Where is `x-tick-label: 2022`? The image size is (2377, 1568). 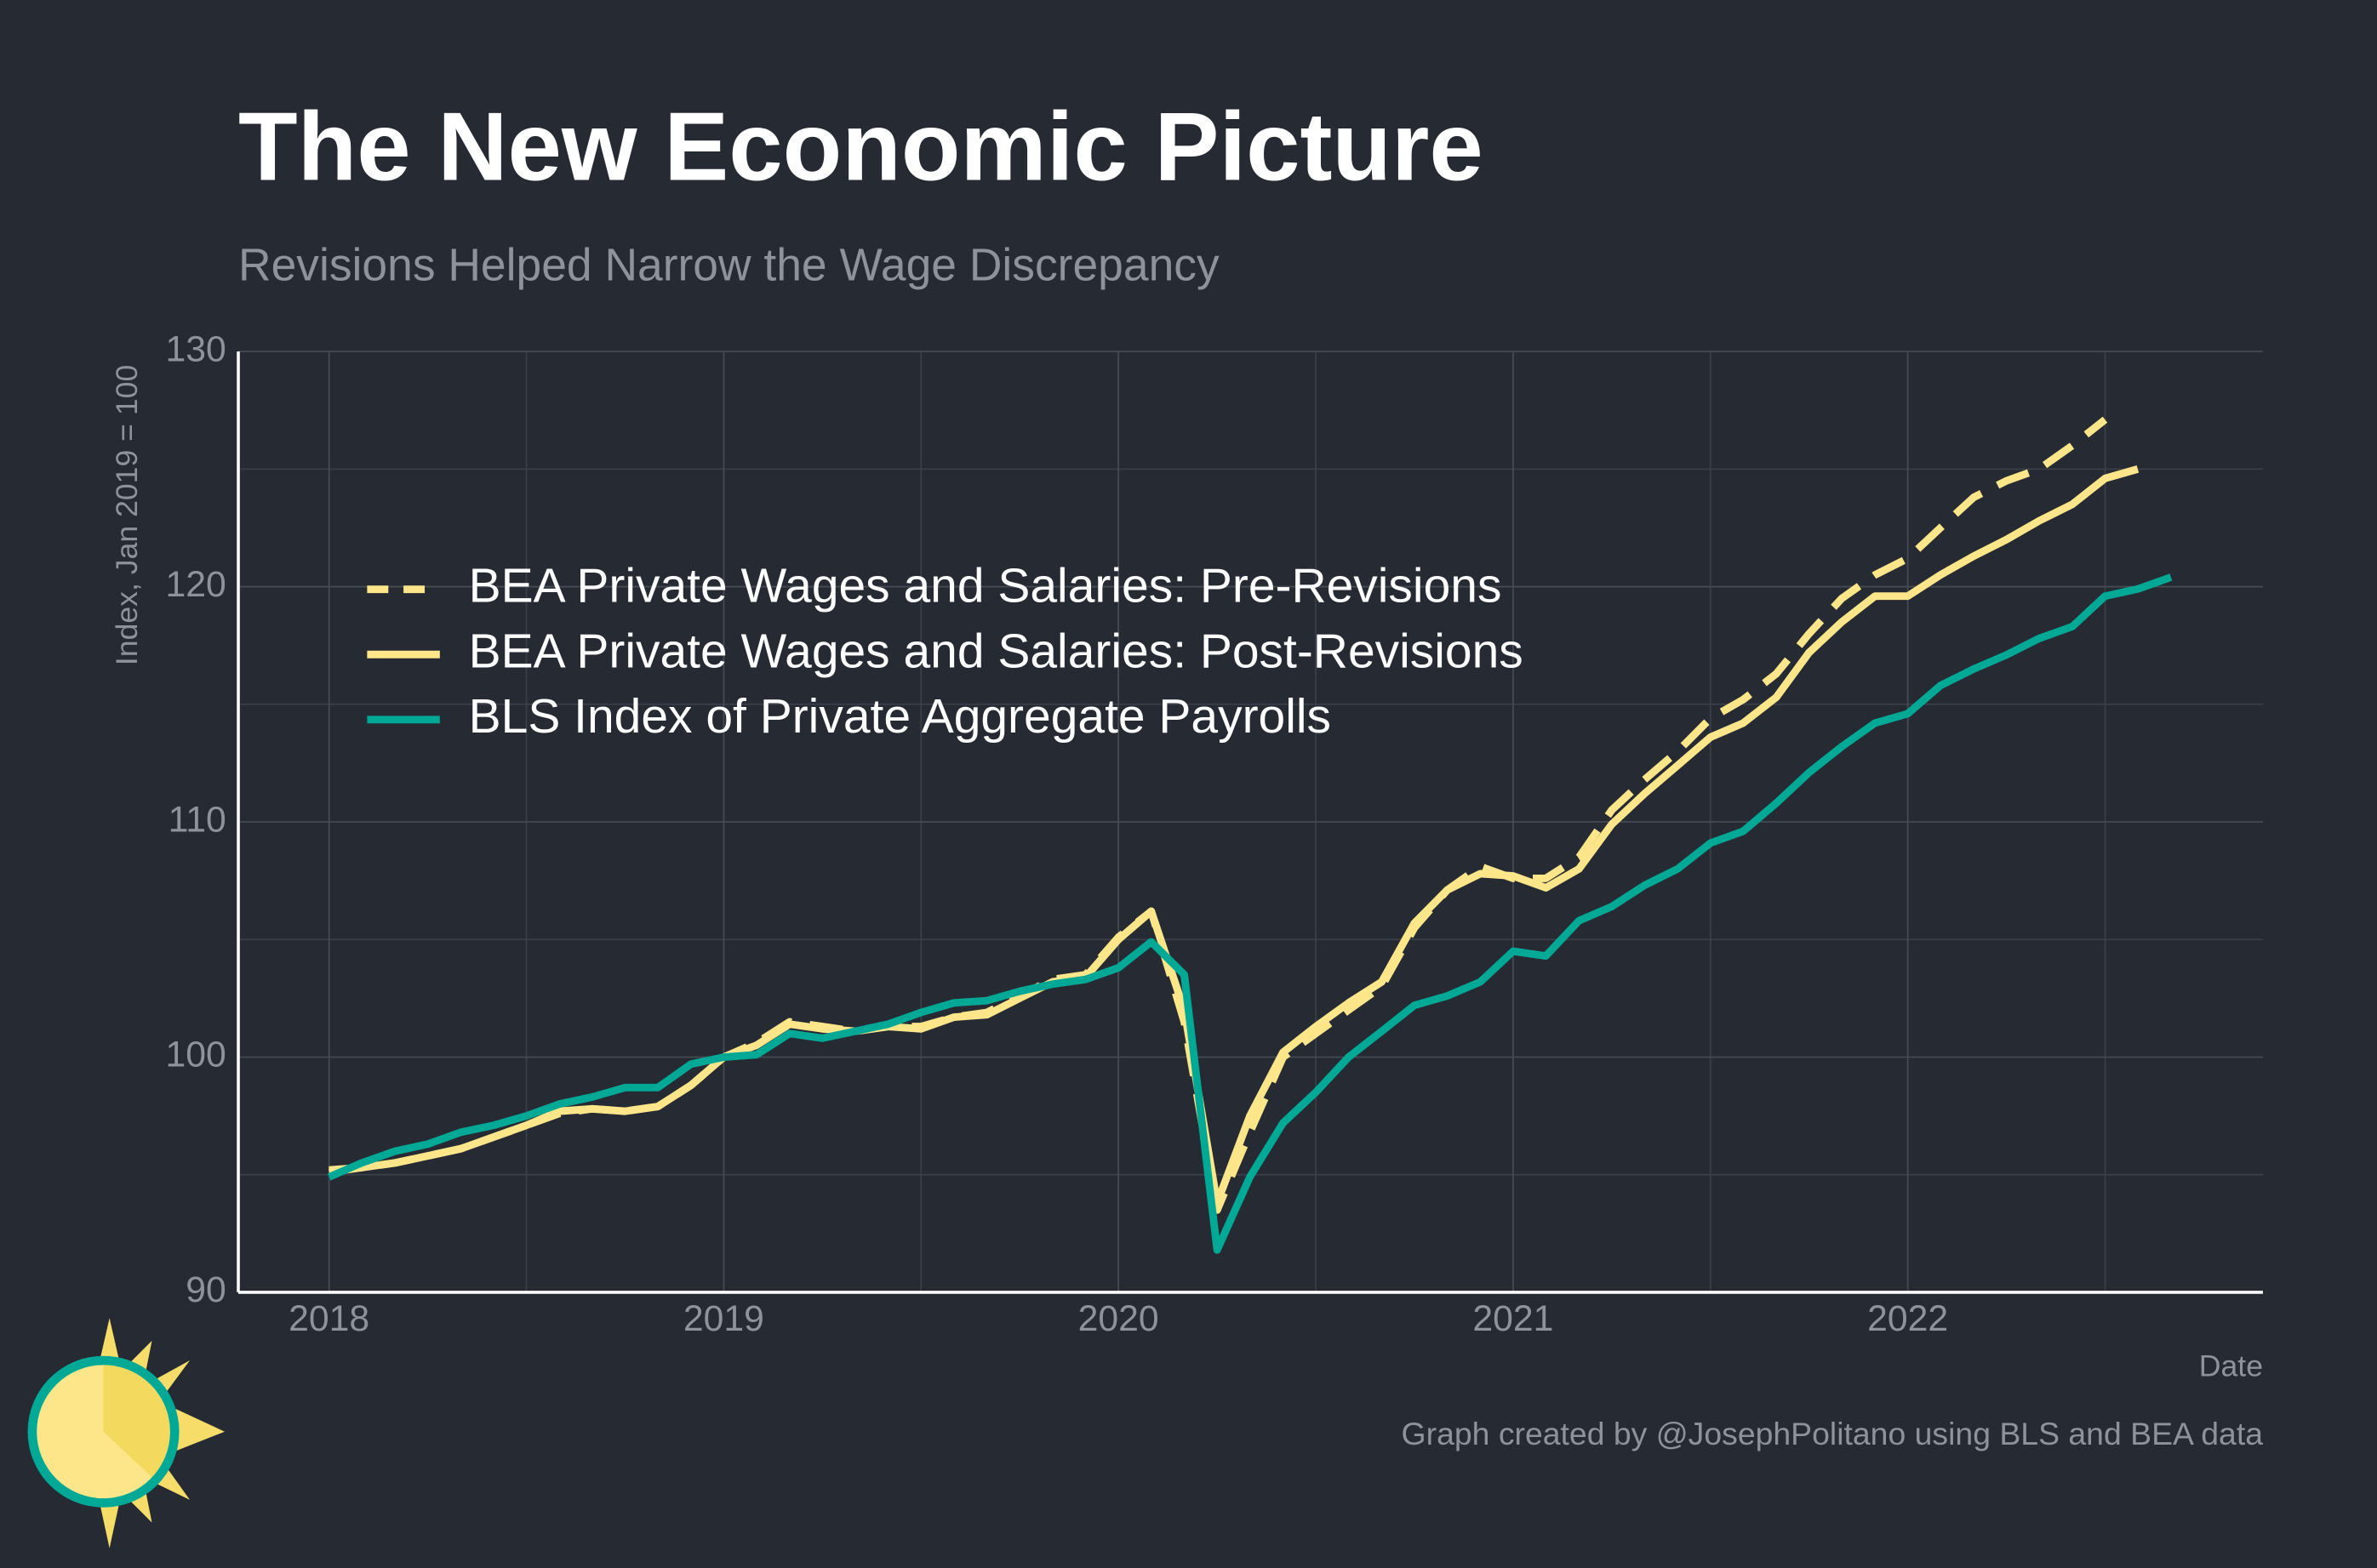
x-tick-label: 2022 is located at coordinates (1907, 1318).